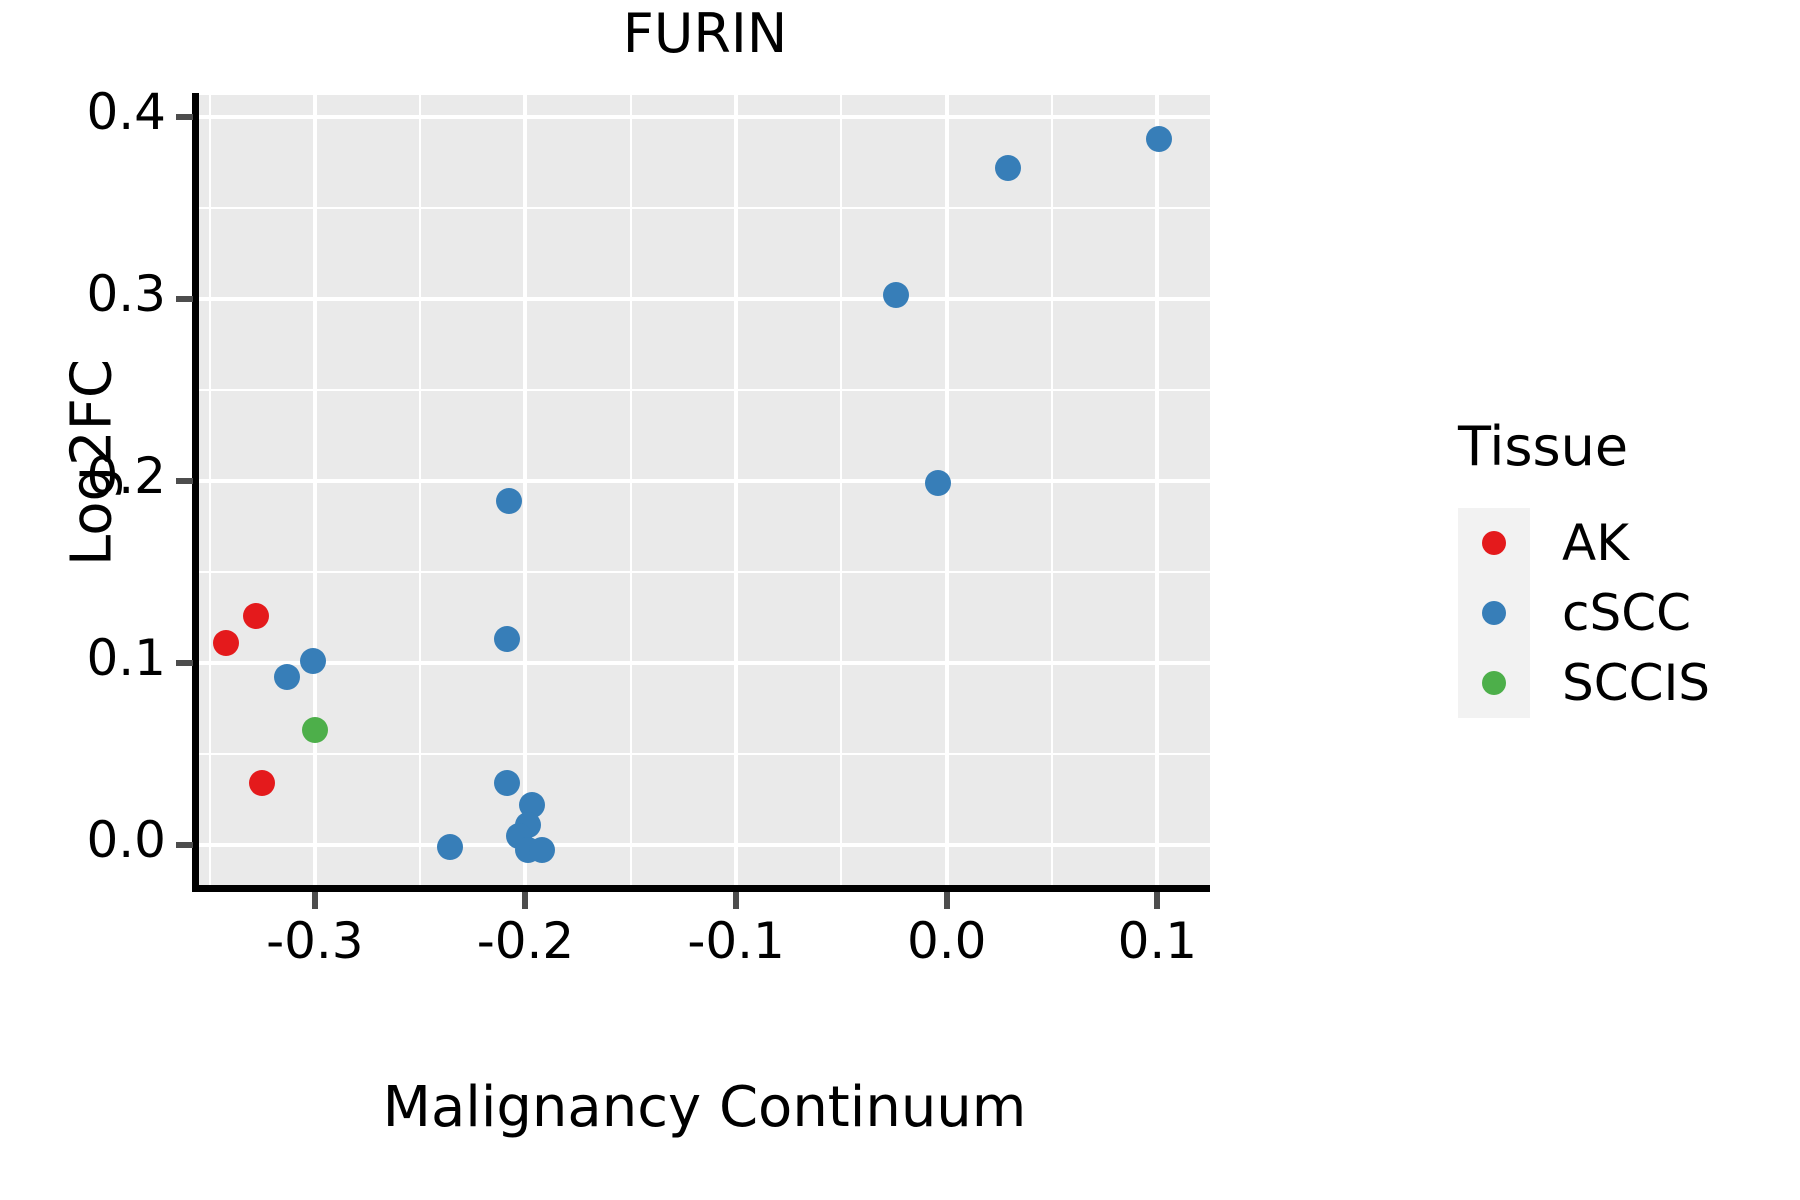 The width and height of the screenshot is (1800, 1200). I want to click on x-tick-label: 0.0, so click(946, 941).